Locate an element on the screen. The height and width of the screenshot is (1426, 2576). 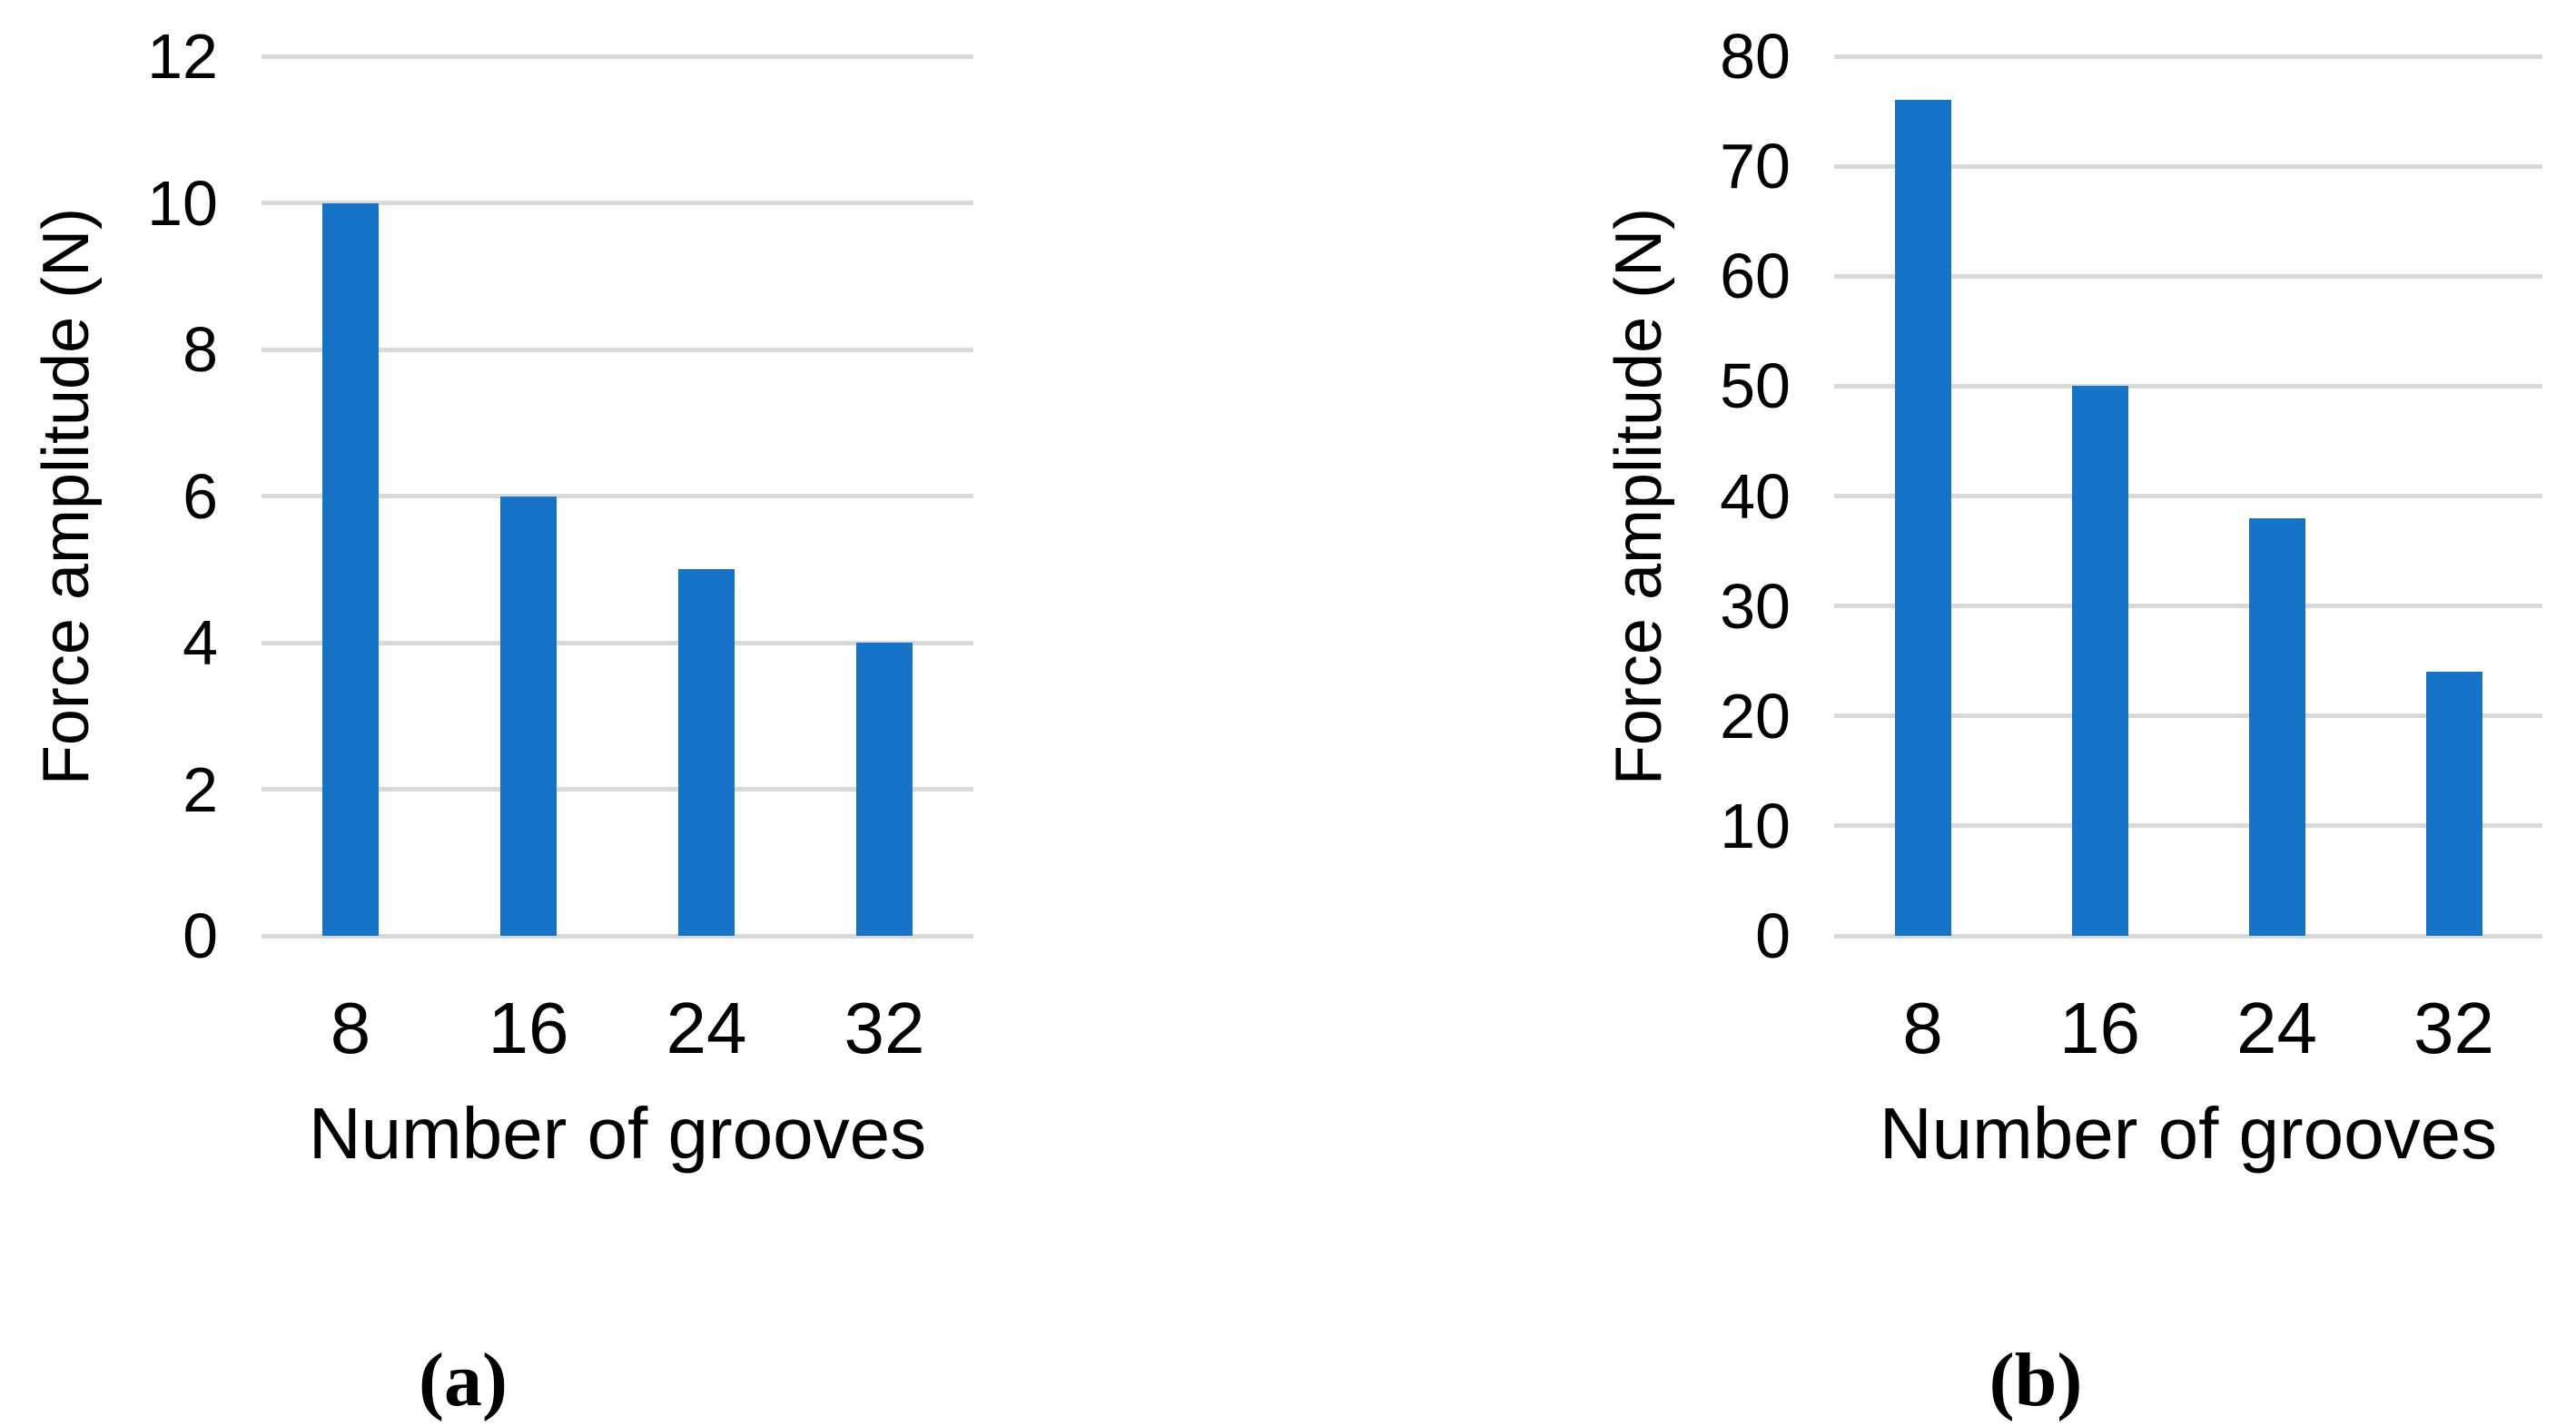
x-axis-title-b: Number of grooves is located at coordinates (2188, 1133).